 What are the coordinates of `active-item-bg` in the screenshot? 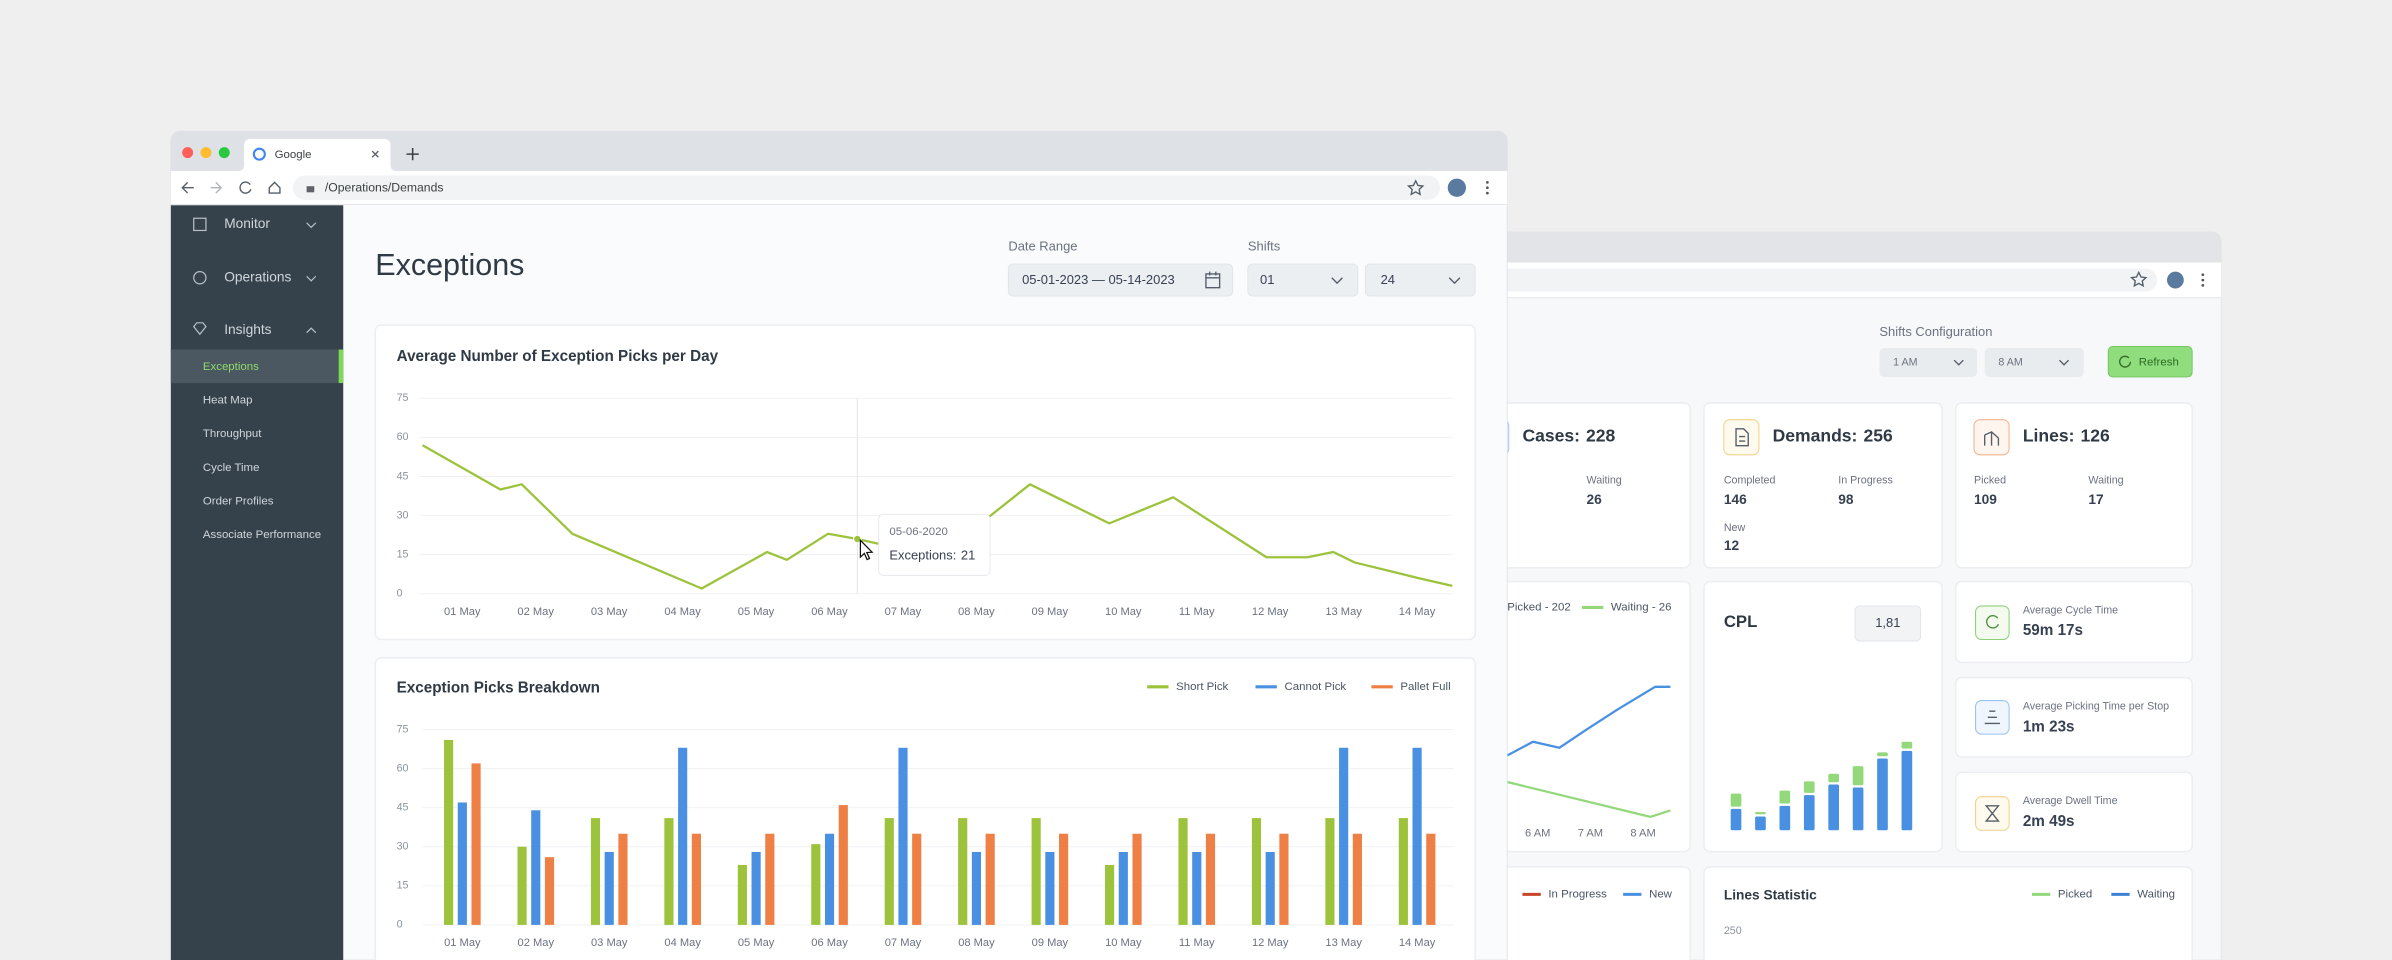 It's located at (254, 366).